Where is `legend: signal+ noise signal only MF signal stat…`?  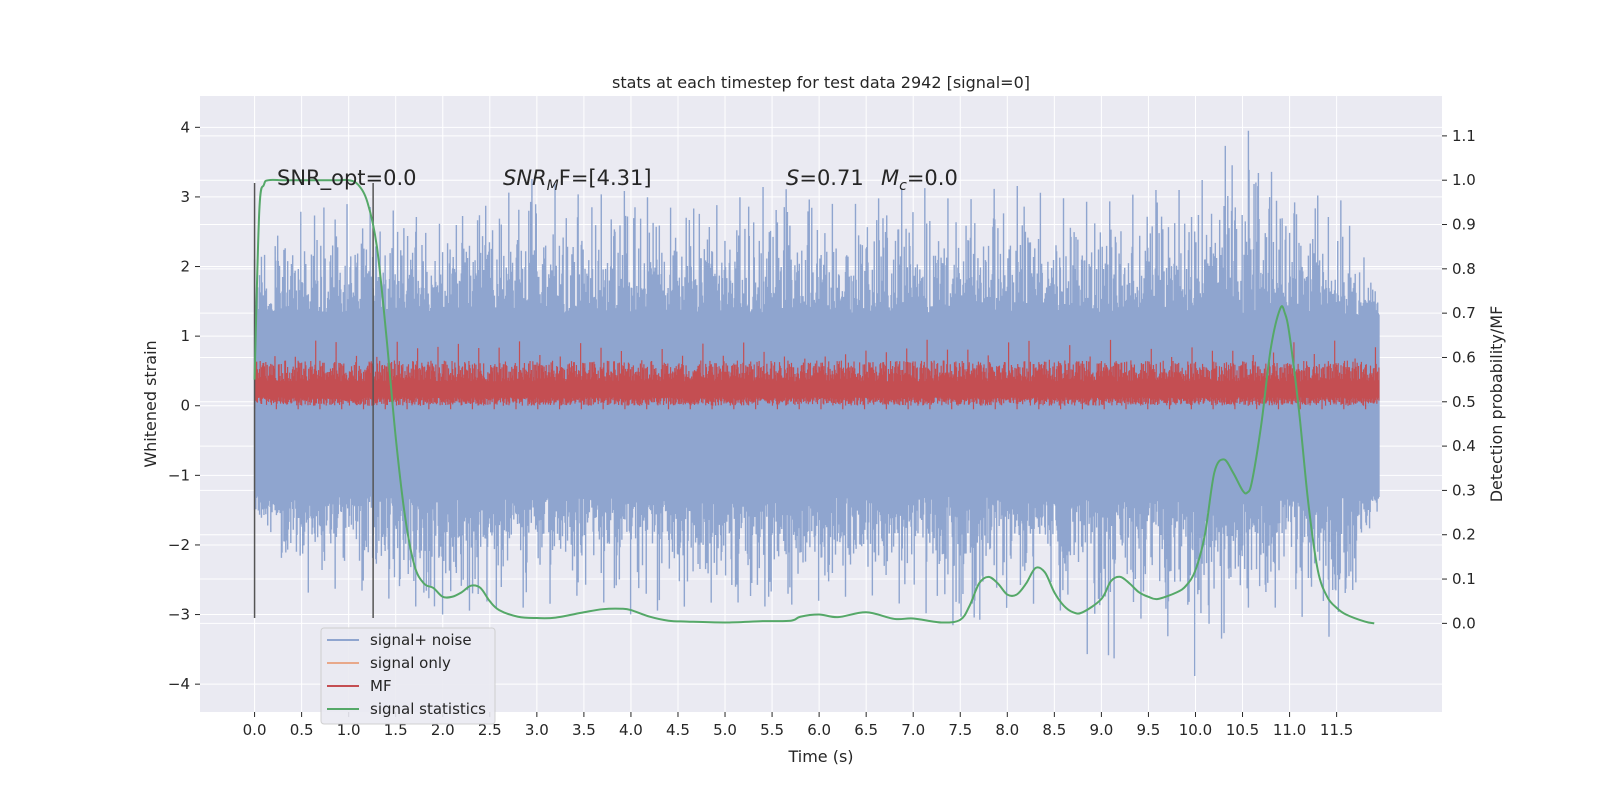 legend: signal+ noise signal only MF signal stat… is located at coordinates (408, 676).